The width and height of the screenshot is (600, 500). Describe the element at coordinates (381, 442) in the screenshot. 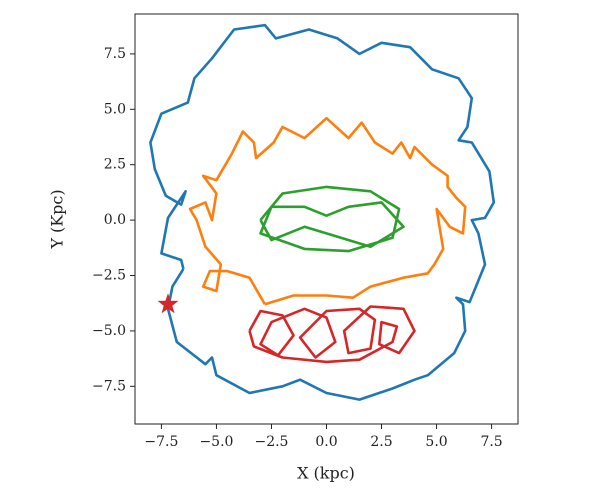

I see `x-tick-label: 2.5` at that location.